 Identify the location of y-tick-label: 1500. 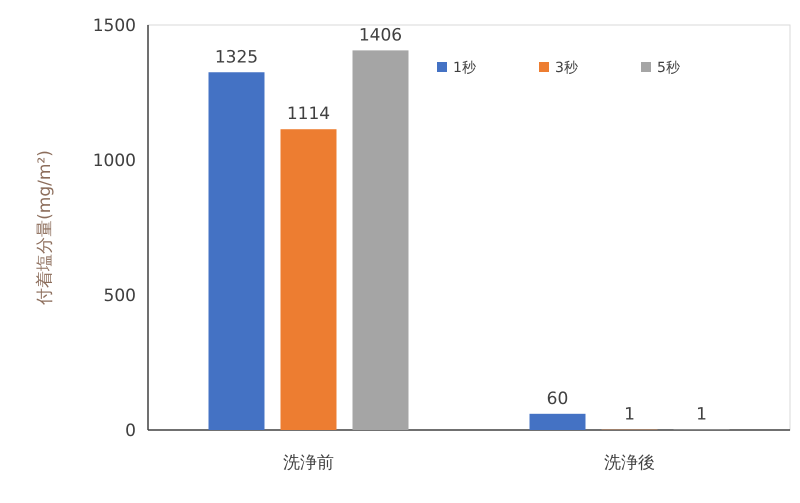
(114, 26).